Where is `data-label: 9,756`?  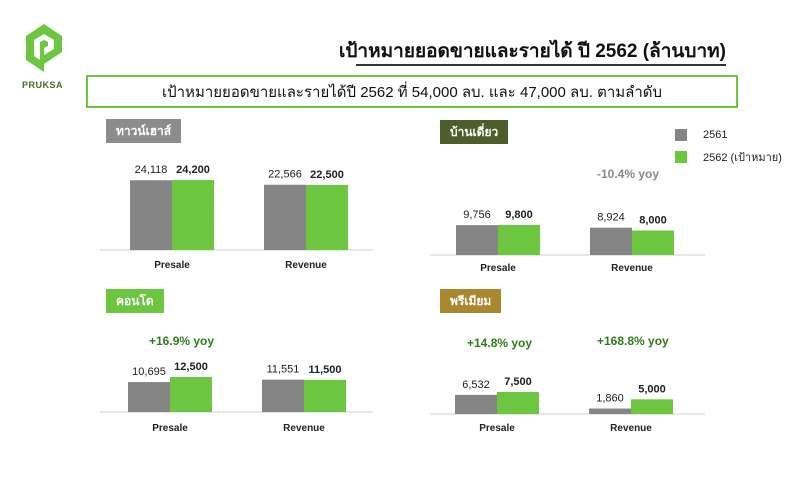 data-label: 9,756 is located at coordinates (477, 215).